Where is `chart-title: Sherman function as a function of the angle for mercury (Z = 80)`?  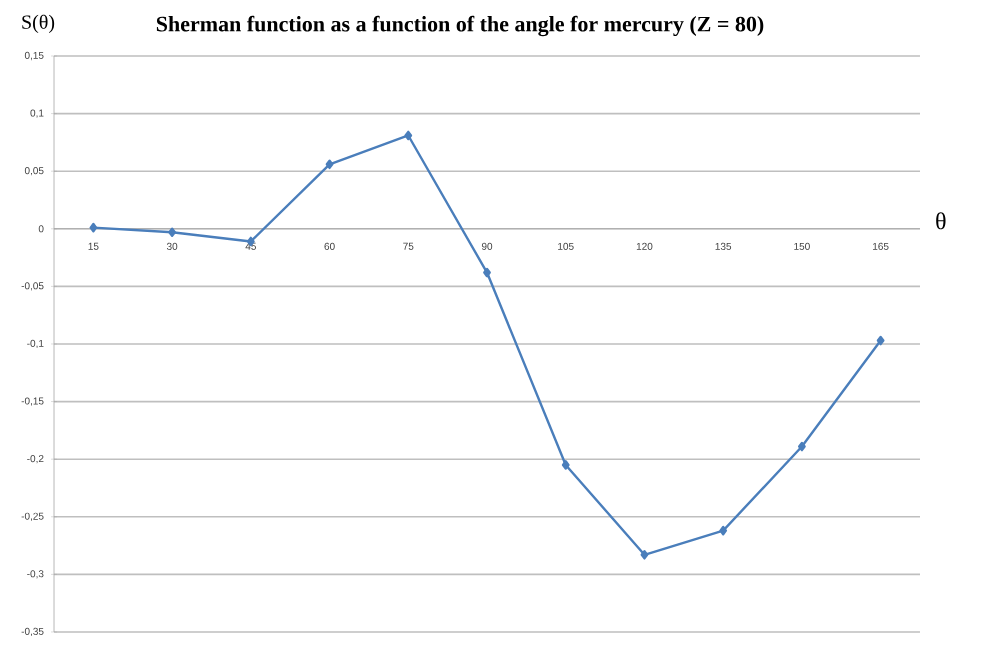 chart-title: Sherman function as a function of the angle for mercury (Z = 80) is located at coordinates (460, 26).